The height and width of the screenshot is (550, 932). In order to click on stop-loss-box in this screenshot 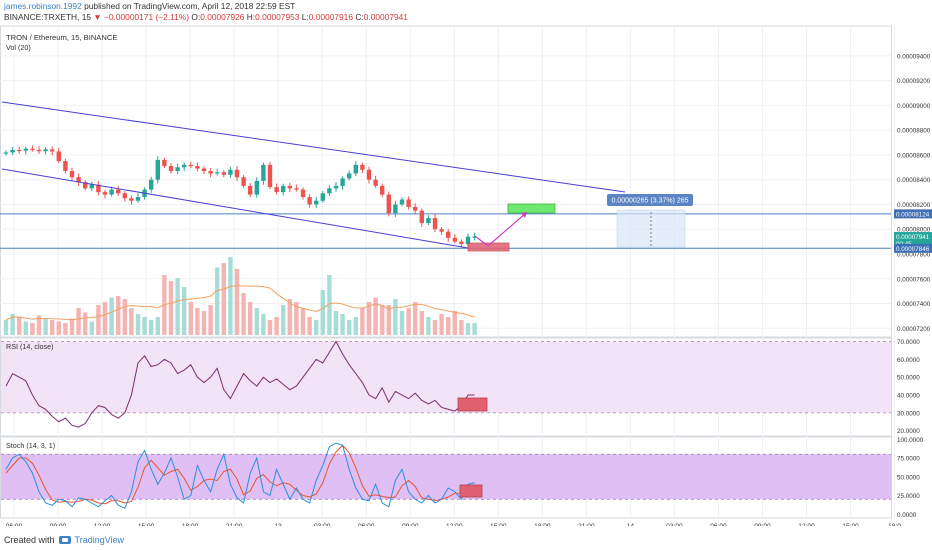, I will do `click(488, 247)`.